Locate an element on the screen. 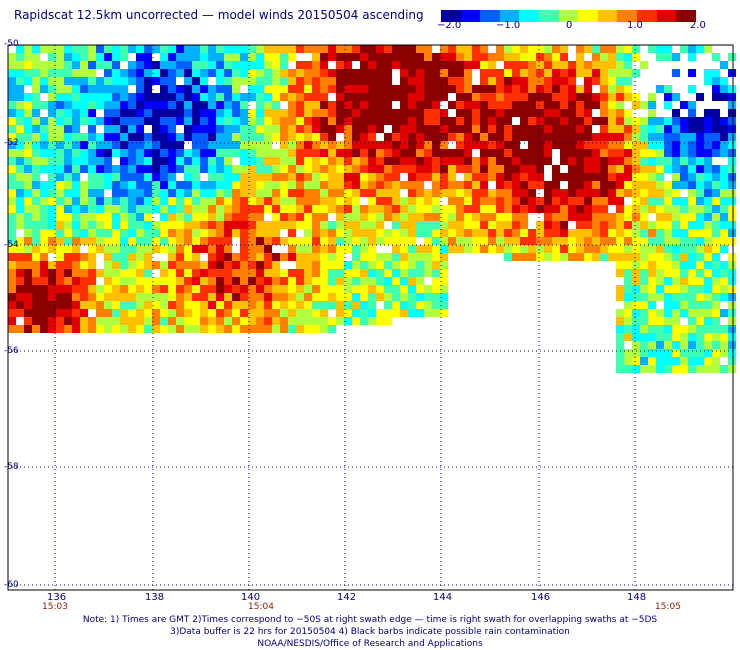 This screenshot has width=740, height=650. lat-label: -54 is located at coordinates (11, 245).